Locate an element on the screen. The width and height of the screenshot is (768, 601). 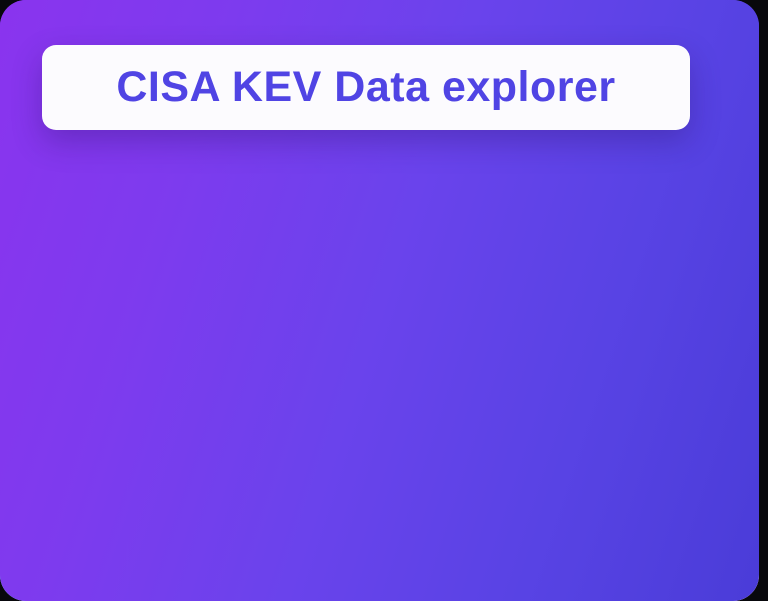
page-title: CISA KEV Data explorer is located at coordinates (366, 87).